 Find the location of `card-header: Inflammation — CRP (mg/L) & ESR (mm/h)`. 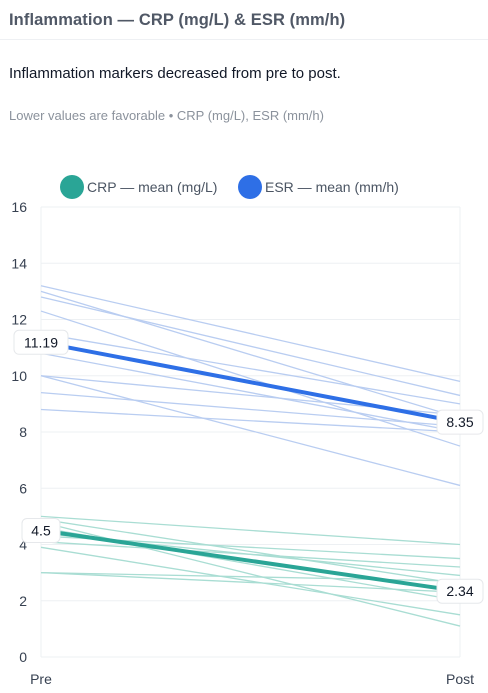

card-header: Inflammation — CRP (mg/L) & ESR (mm/h) is located at coordinates (244, 20).